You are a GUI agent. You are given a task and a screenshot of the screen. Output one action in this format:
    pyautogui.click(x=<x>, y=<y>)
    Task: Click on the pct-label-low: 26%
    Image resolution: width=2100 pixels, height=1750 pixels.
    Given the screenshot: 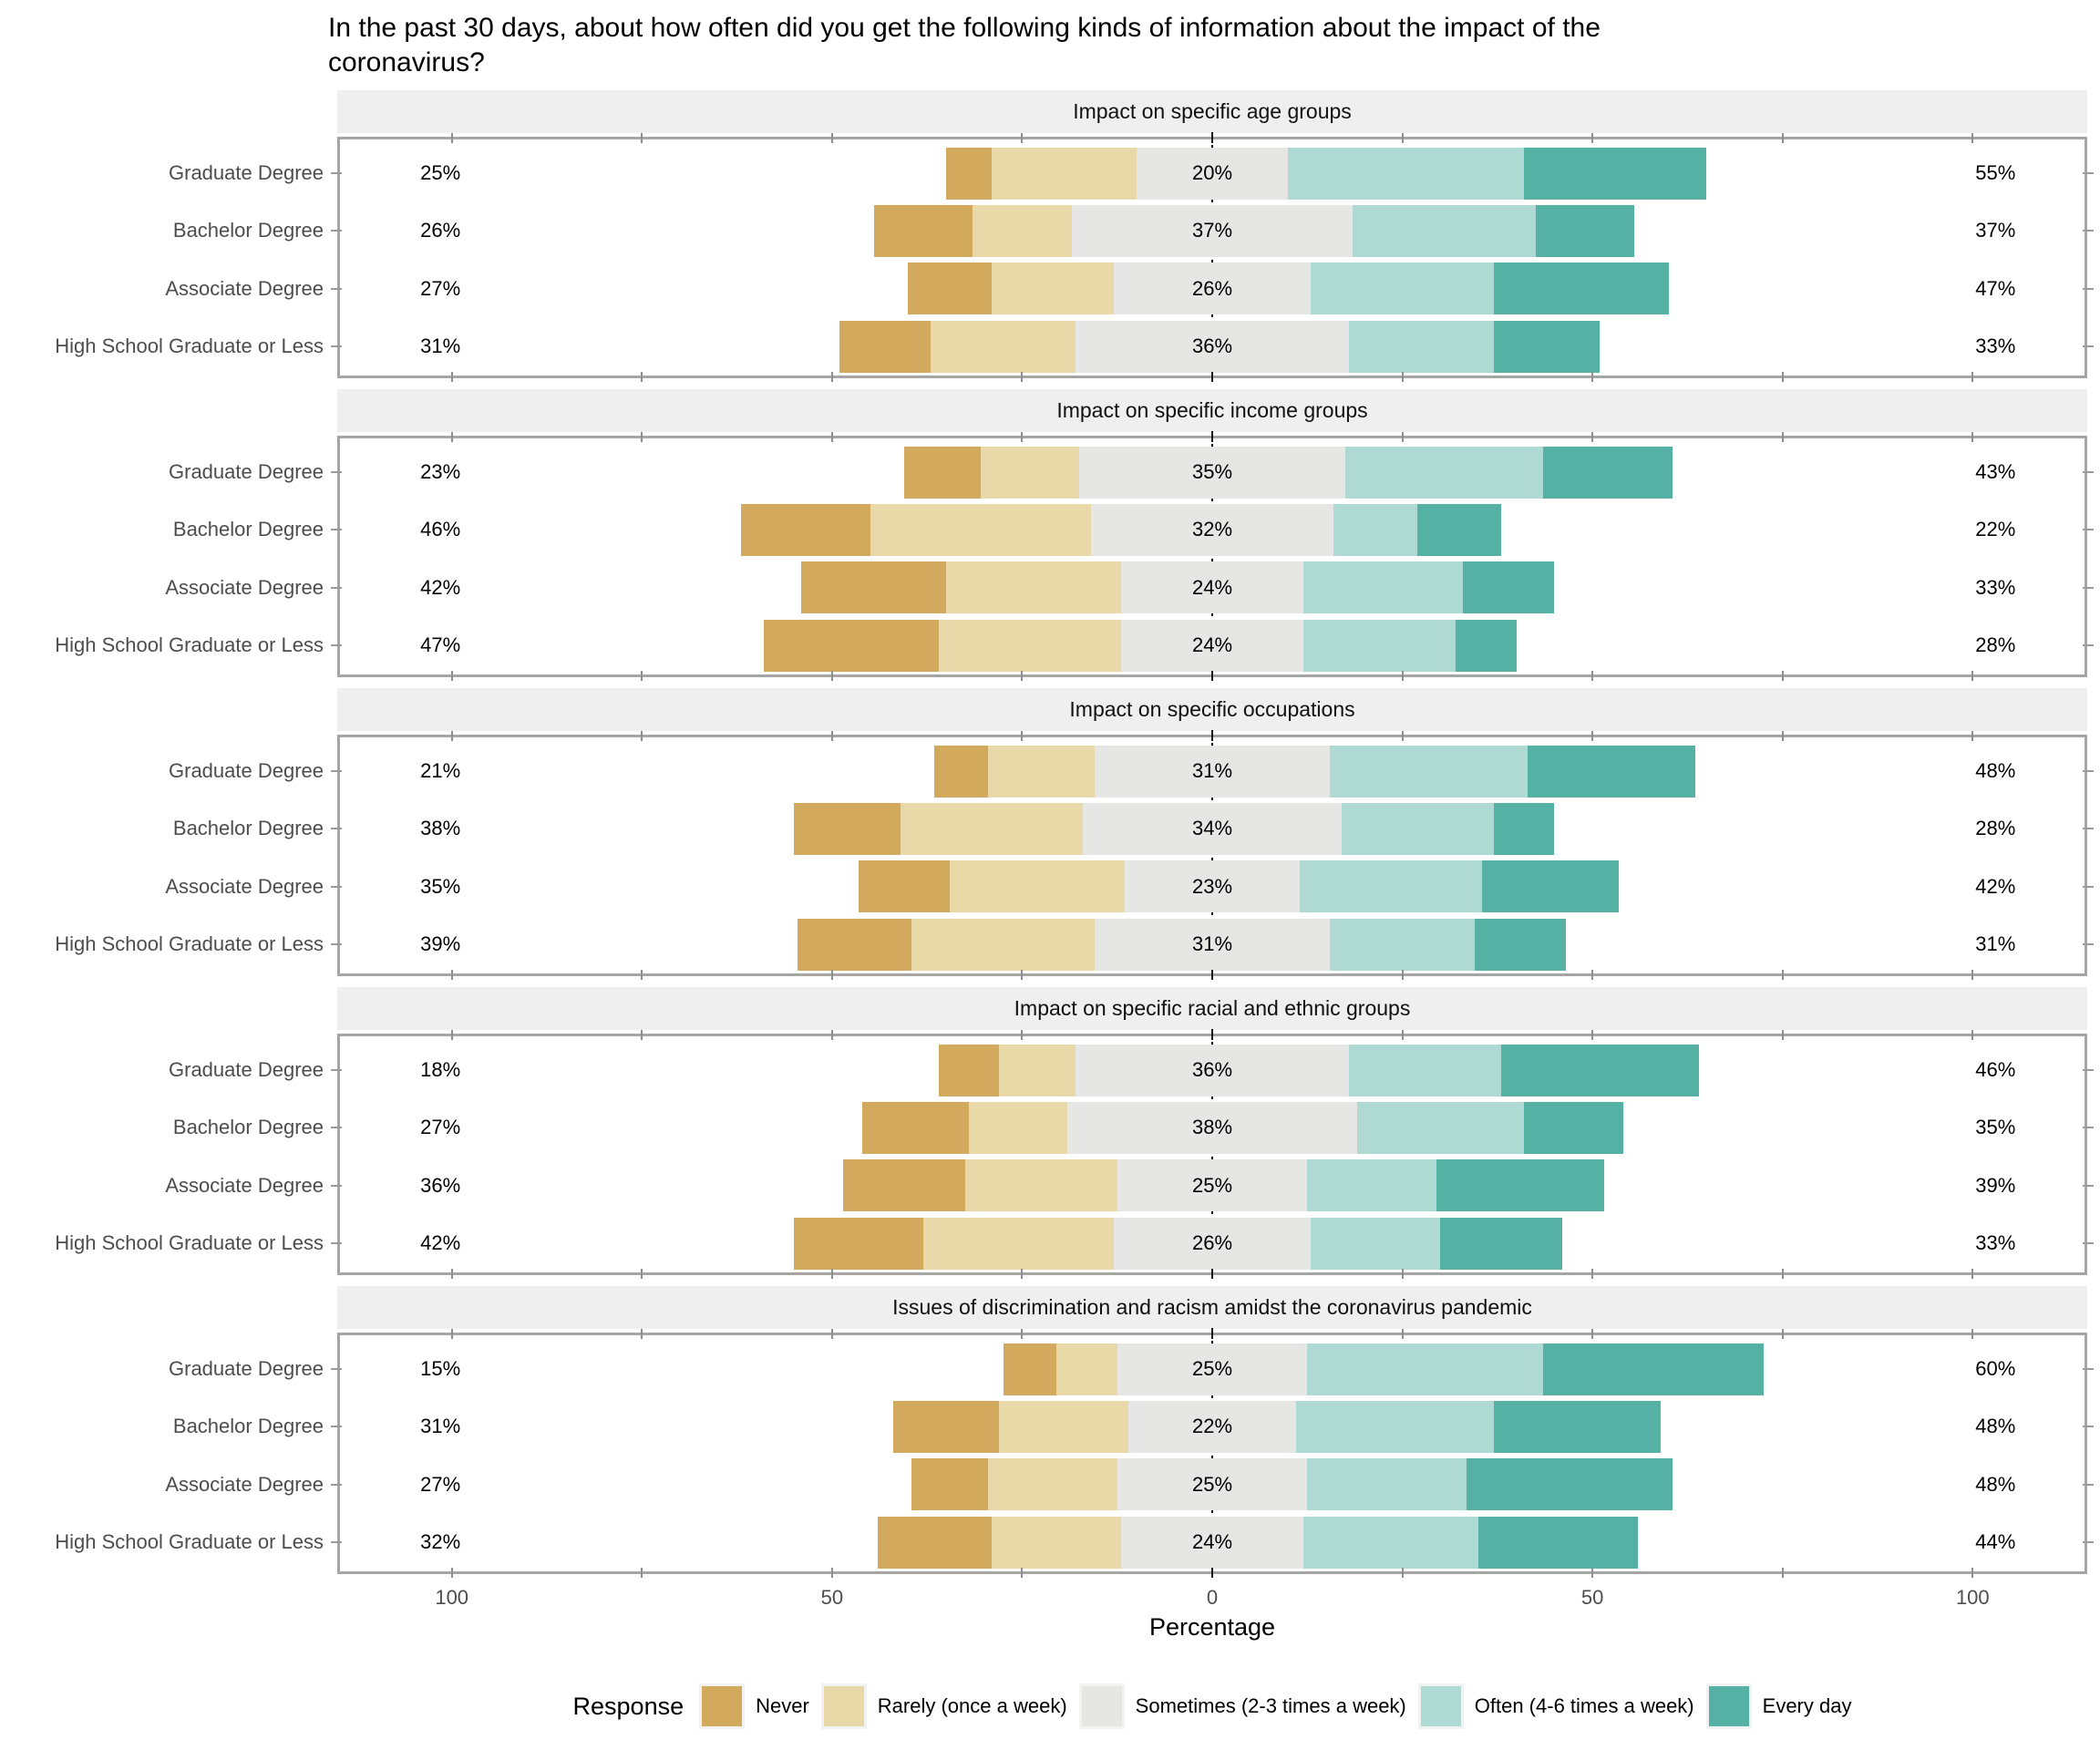 What is the action you would take?
    pyautogui.click(x=440, y=231)
    